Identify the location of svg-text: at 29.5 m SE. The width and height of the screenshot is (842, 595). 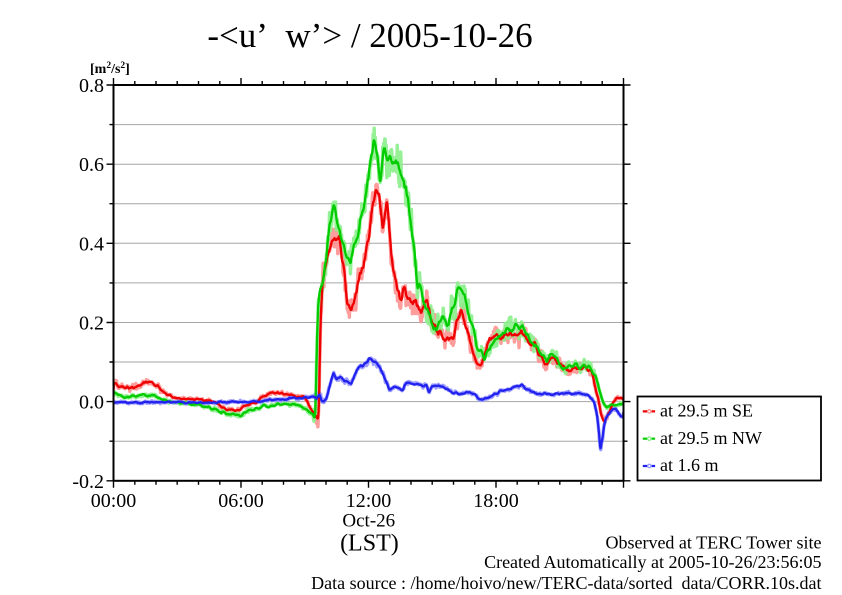
(706, 411).